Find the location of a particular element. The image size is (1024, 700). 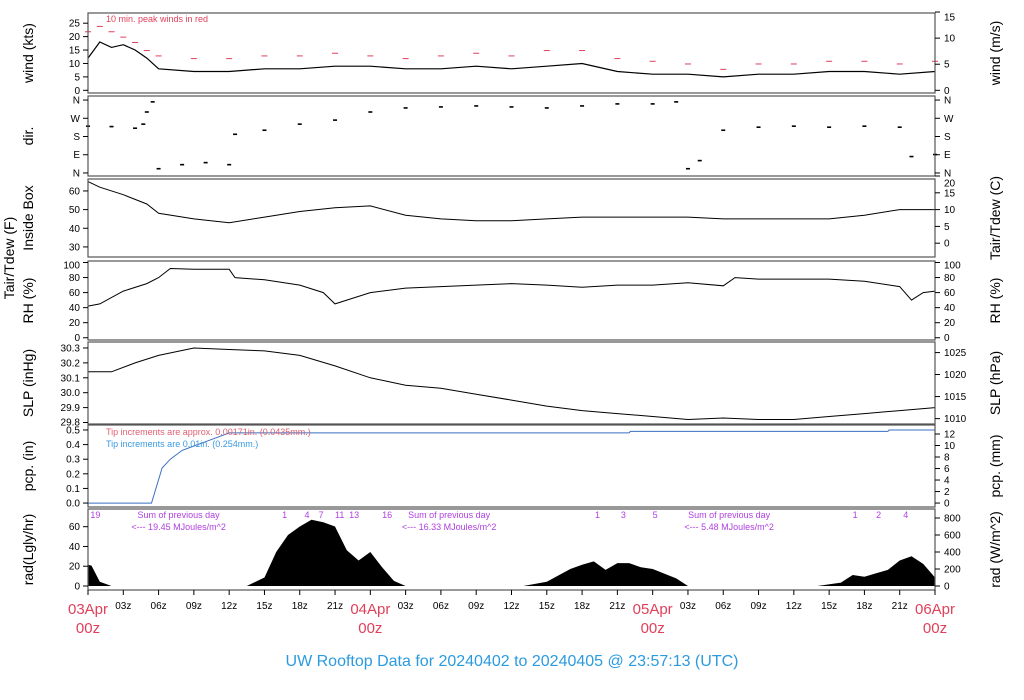

y-axis-label: pcp. (in) is located at coordinates (28, 466).